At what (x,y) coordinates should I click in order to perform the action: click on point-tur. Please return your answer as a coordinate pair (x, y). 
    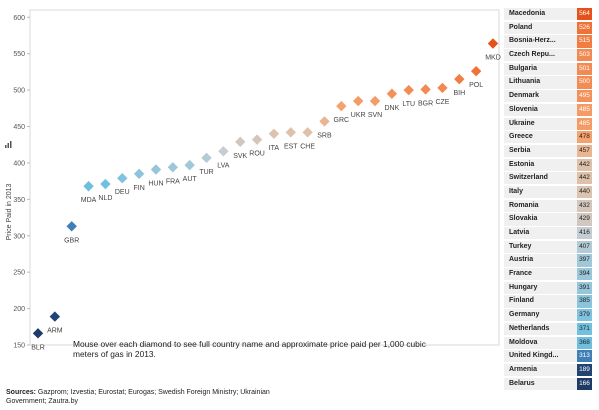
    Looking at the image, I should click on (206, 158).